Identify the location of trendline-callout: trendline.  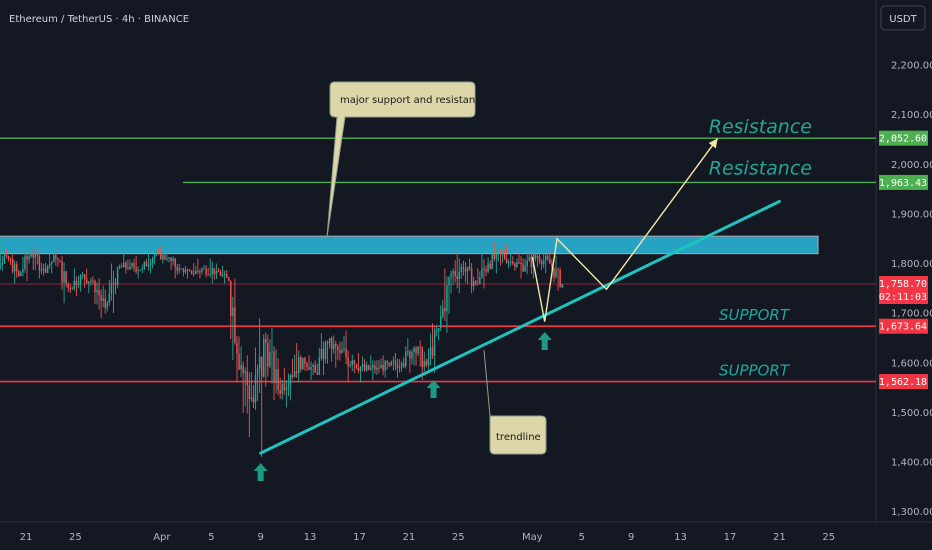
(515, 402).